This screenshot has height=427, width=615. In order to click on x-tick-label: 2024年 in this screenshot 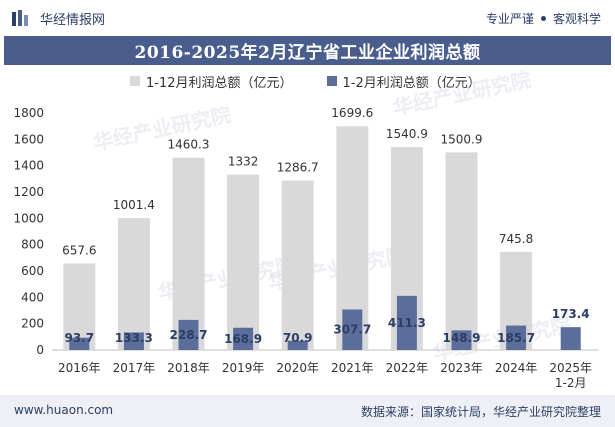, I will do `click(516, 368)`.